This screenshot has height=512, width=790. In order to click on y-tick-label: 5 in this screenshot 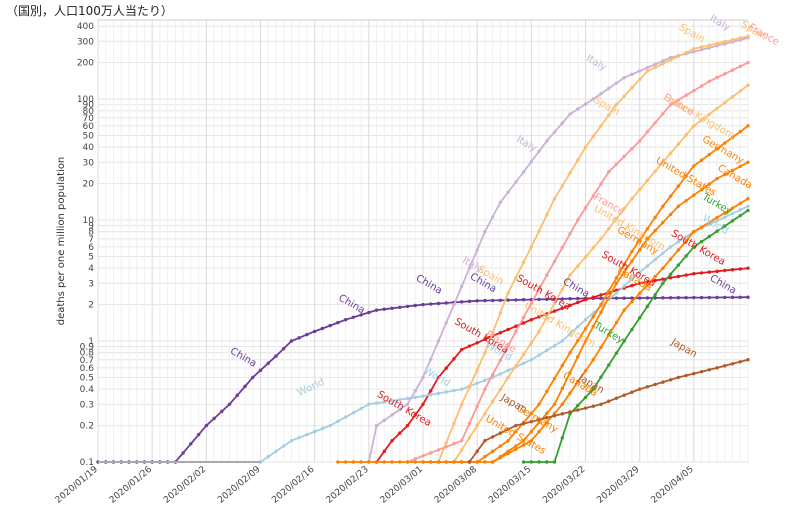, I will do `click(91, 257)`.